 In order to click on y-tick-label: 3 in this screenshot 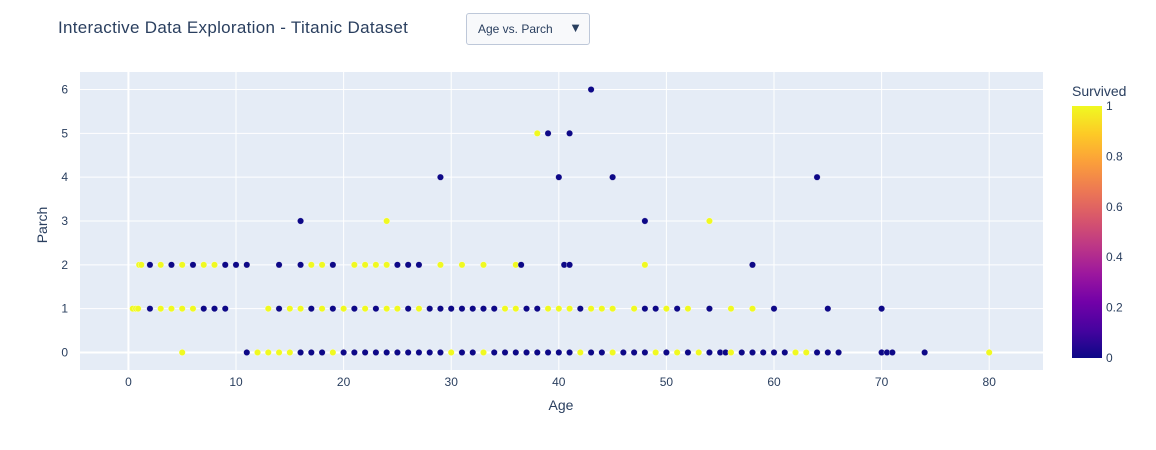, I will do `click(64, 221)`.